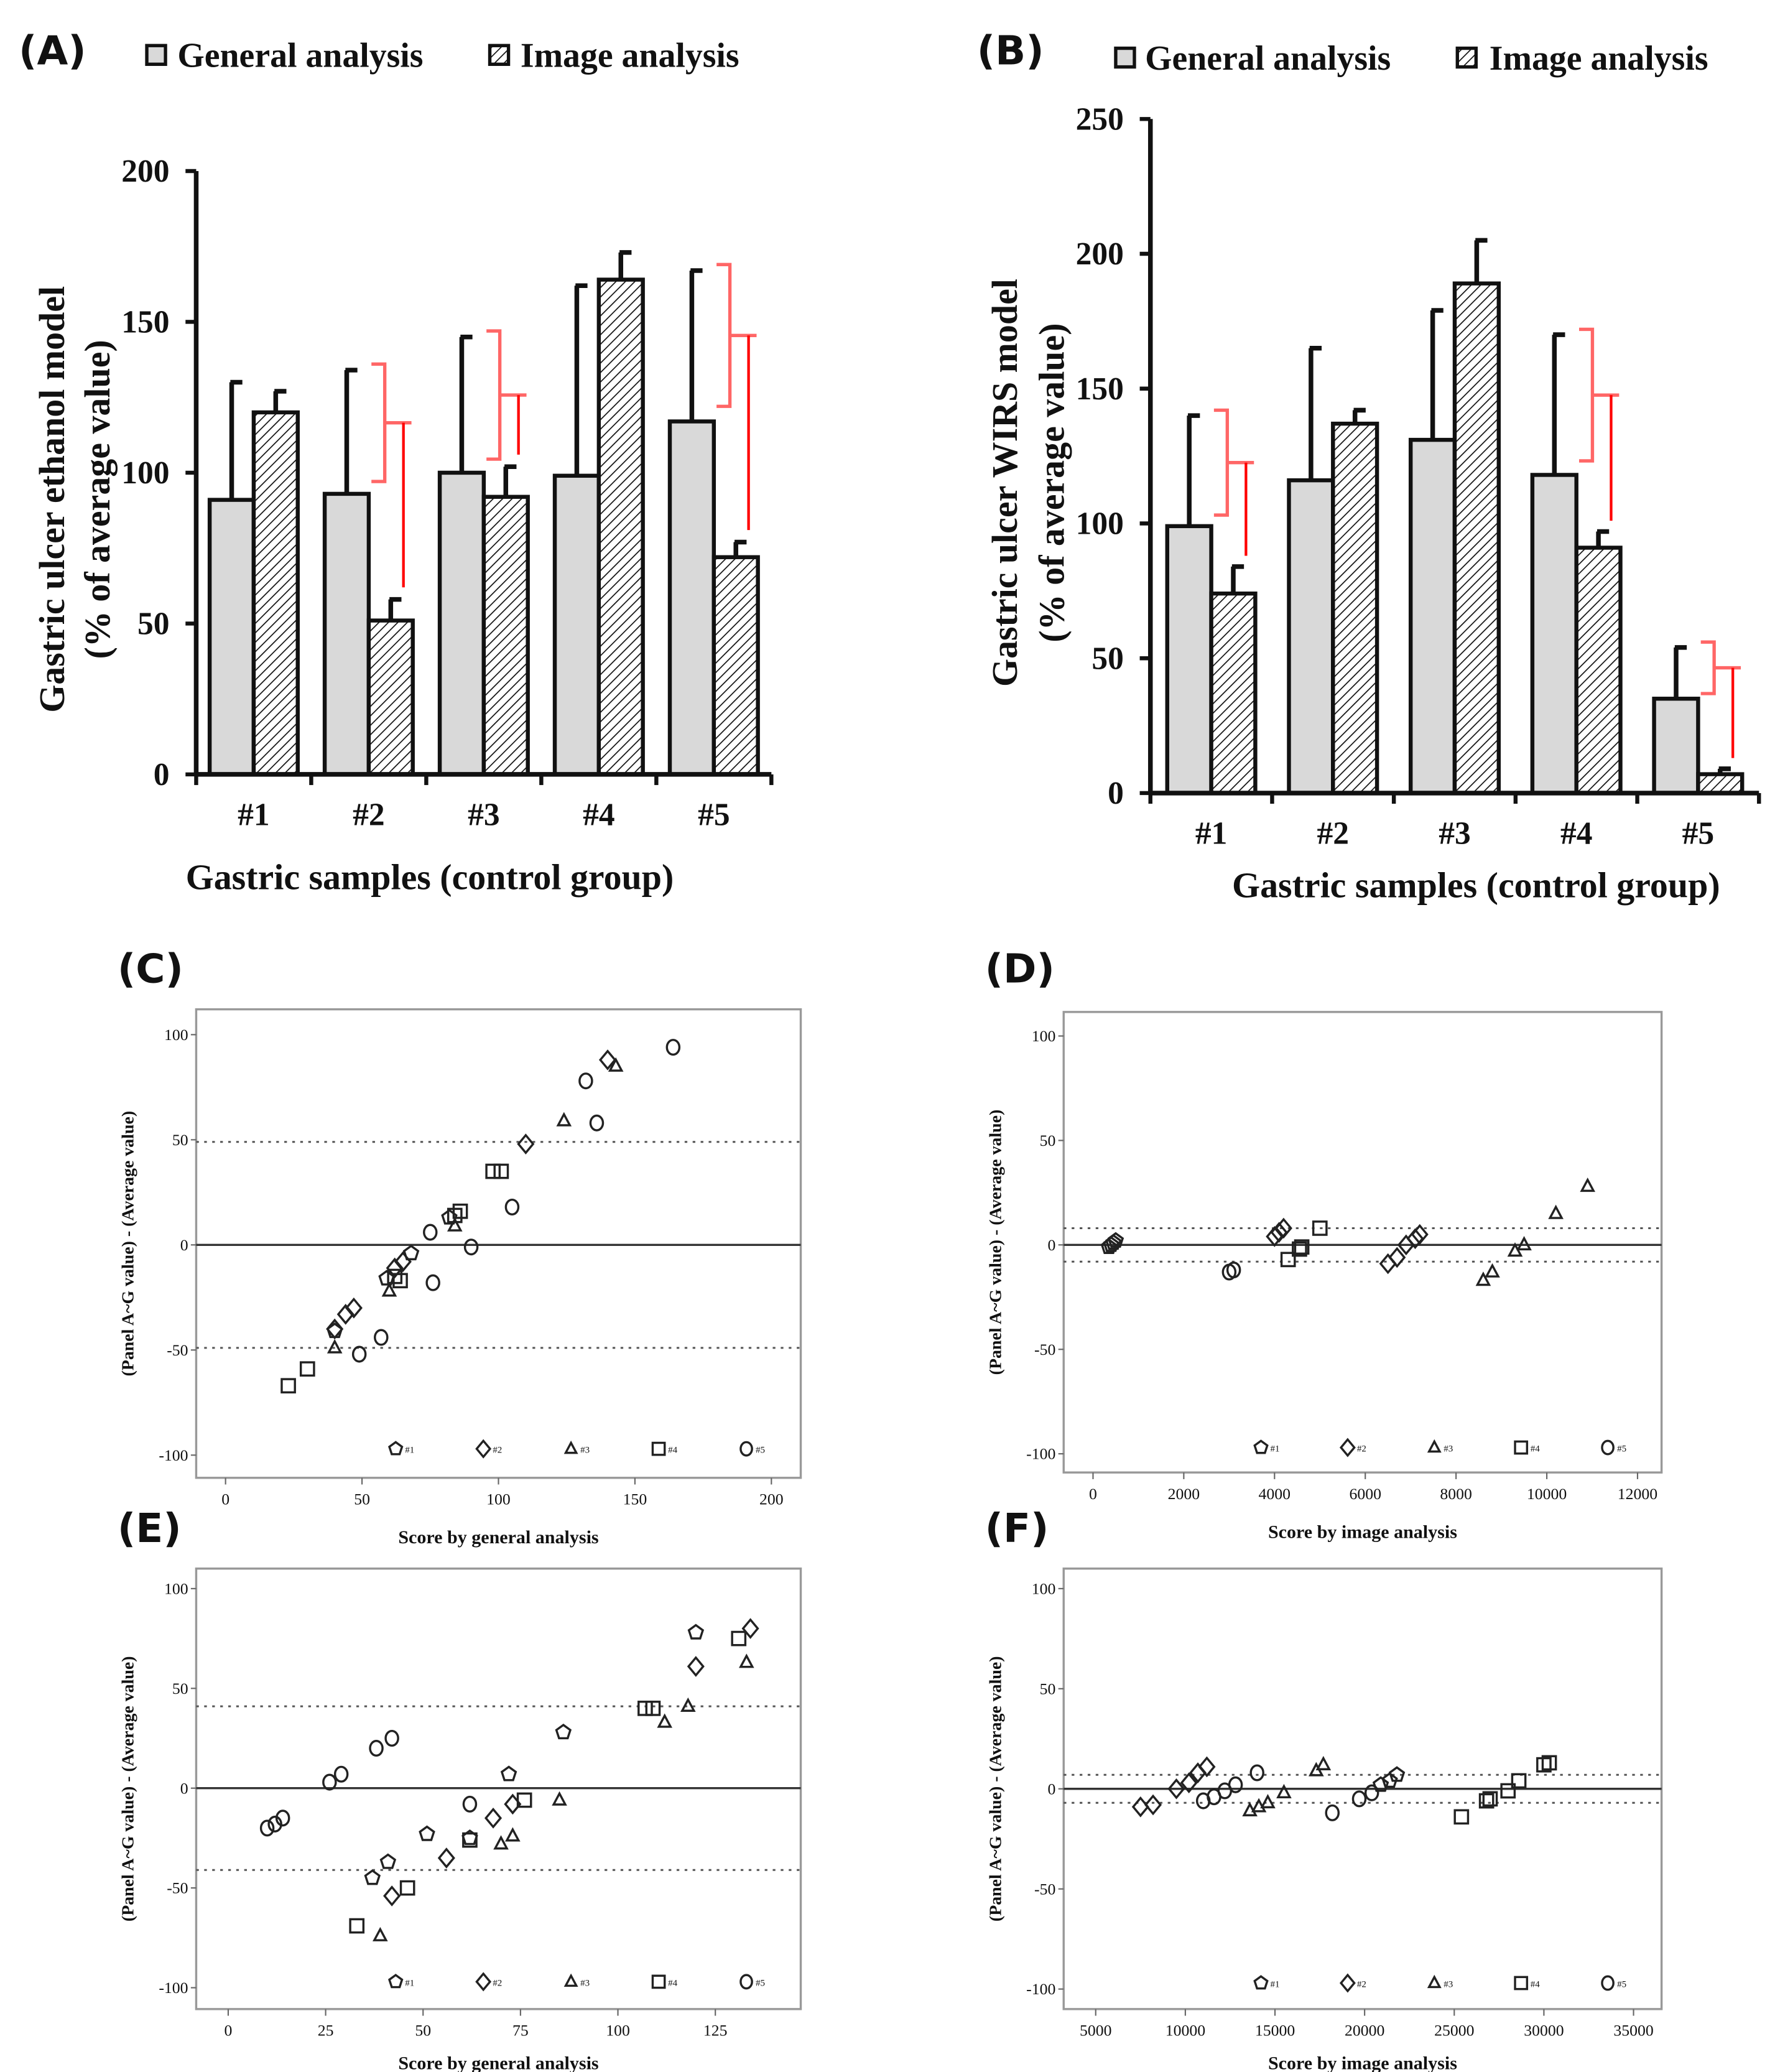  What do you see at coordinates (1361, 1984) in the screenshot?
I see `legend-label: #2` at bounding box center [1361, 1984].